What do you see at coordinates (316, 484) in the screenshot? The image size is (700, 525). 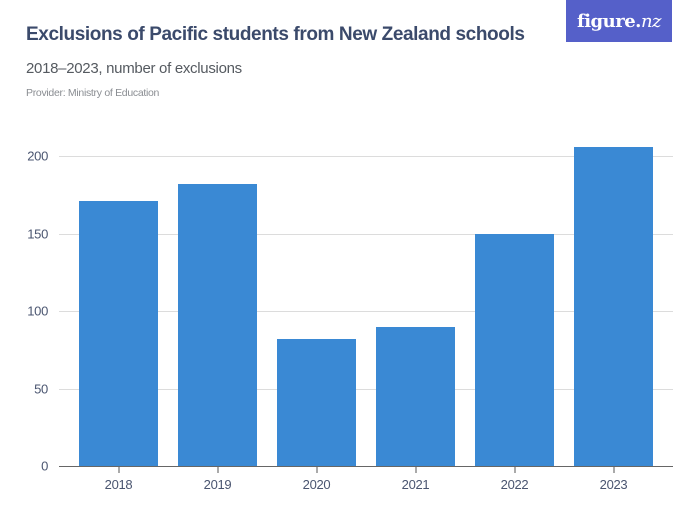 I see `x-axis-tick-label: 2020` at bounding box center [316, 484].